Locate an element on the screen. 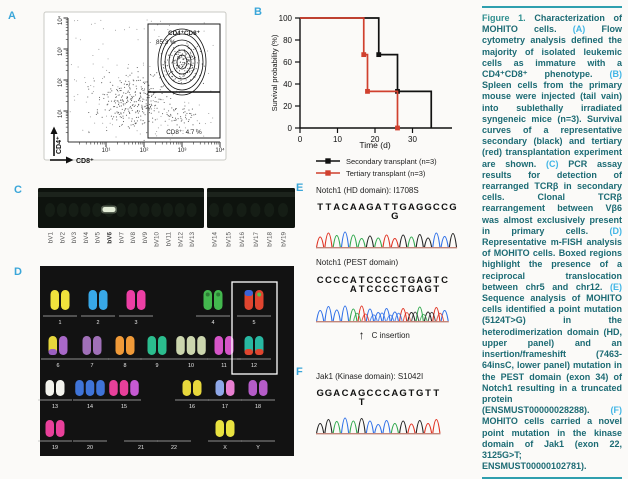 The width and height of the screenshot is (628, 479). c-insertion-annotation: C insertion is located at coordinates (390, 335).